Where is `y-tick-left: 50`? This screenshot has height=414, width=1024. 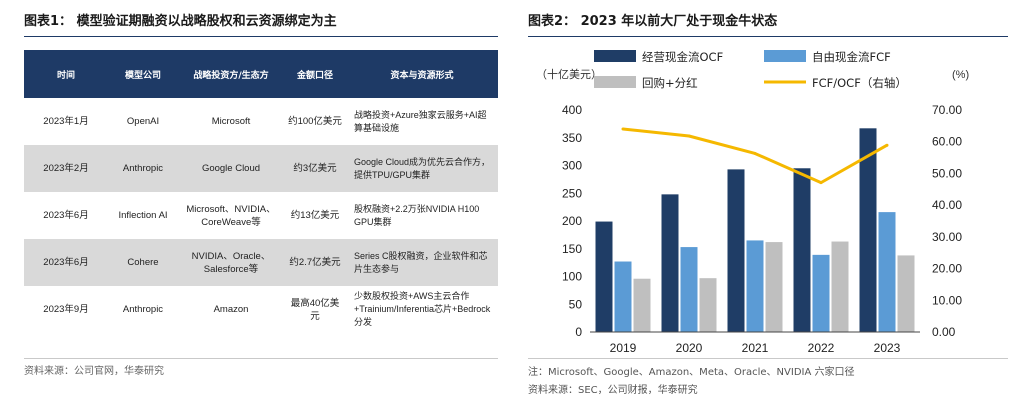 y-tick-left: 50 is located at coordinates (576, 304).